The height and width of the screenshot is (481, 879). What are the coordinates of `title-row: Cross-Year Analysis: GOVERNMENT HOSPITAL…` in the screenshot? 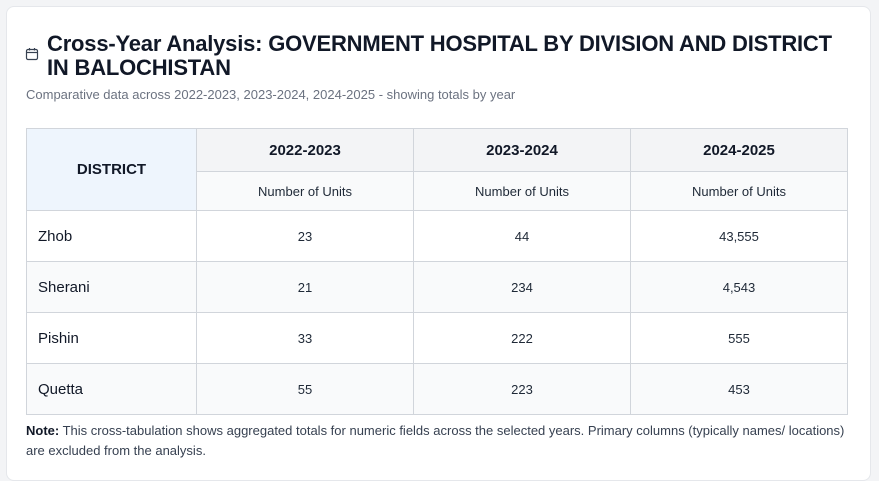 It's located at (440, 56).